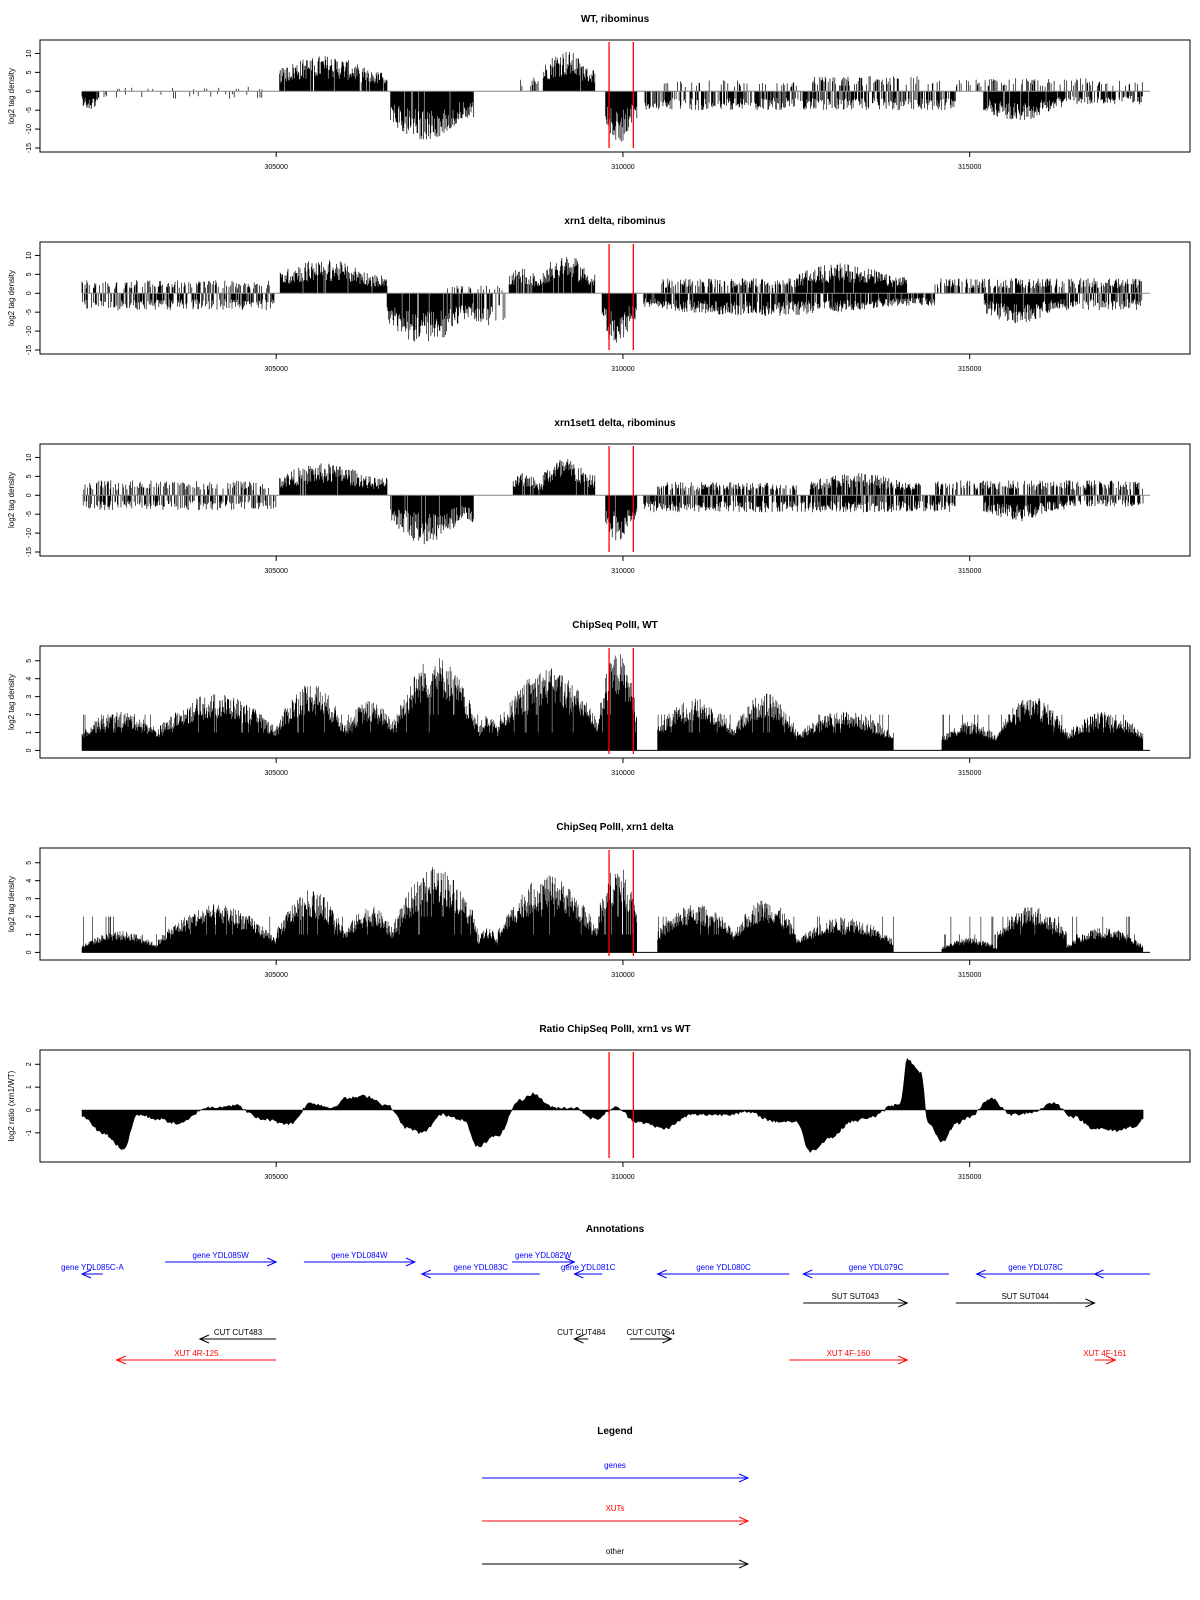 Image resolution: width=1200 pixels, height=1600 pixels. I want to click on feature-label: gene YDL085W, so click(221, 1255).